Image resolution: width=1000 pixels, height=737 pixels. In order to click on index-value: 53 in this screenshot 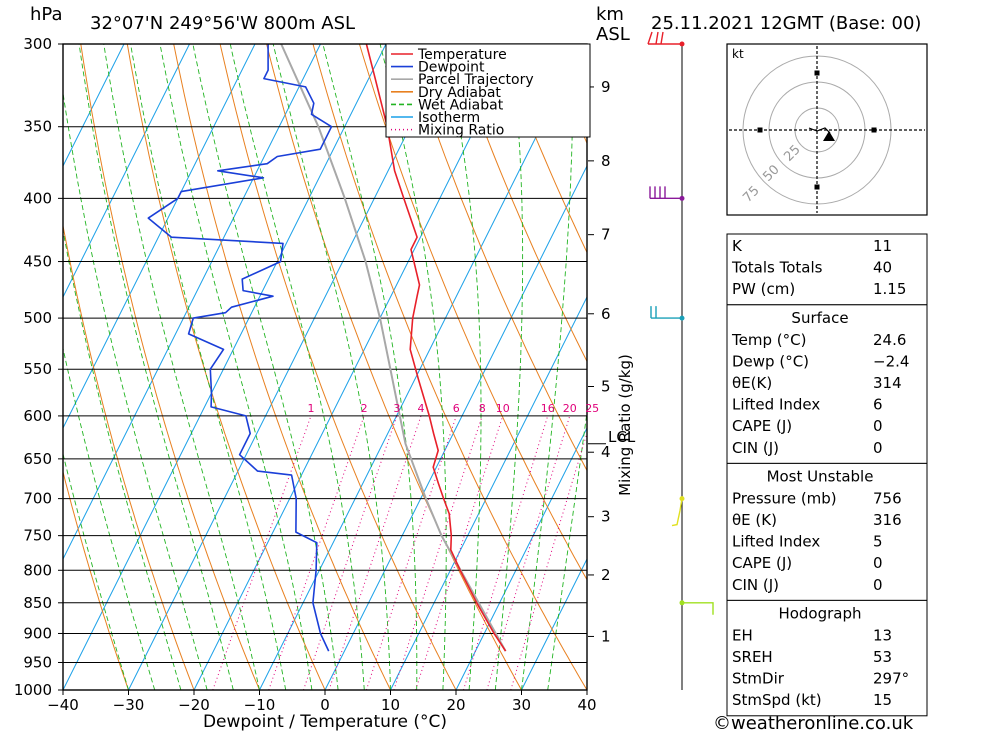, I will do `click(882, 657)`.